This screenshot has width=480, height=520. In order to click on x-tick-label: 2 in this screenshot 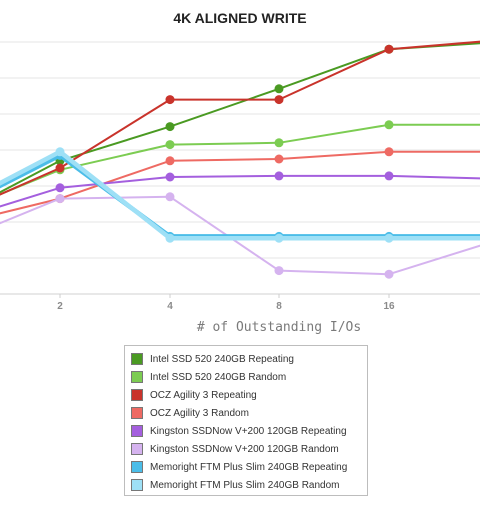, I will do `click(60, 306)`.